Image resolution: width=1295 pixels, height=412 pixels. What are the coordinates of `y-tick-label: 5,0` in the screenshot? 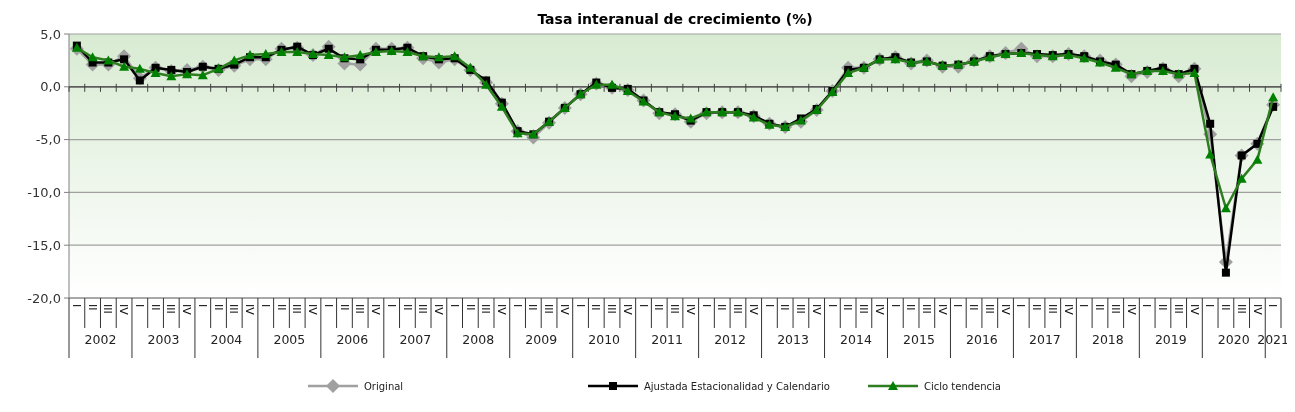 It's located at (50, 34).